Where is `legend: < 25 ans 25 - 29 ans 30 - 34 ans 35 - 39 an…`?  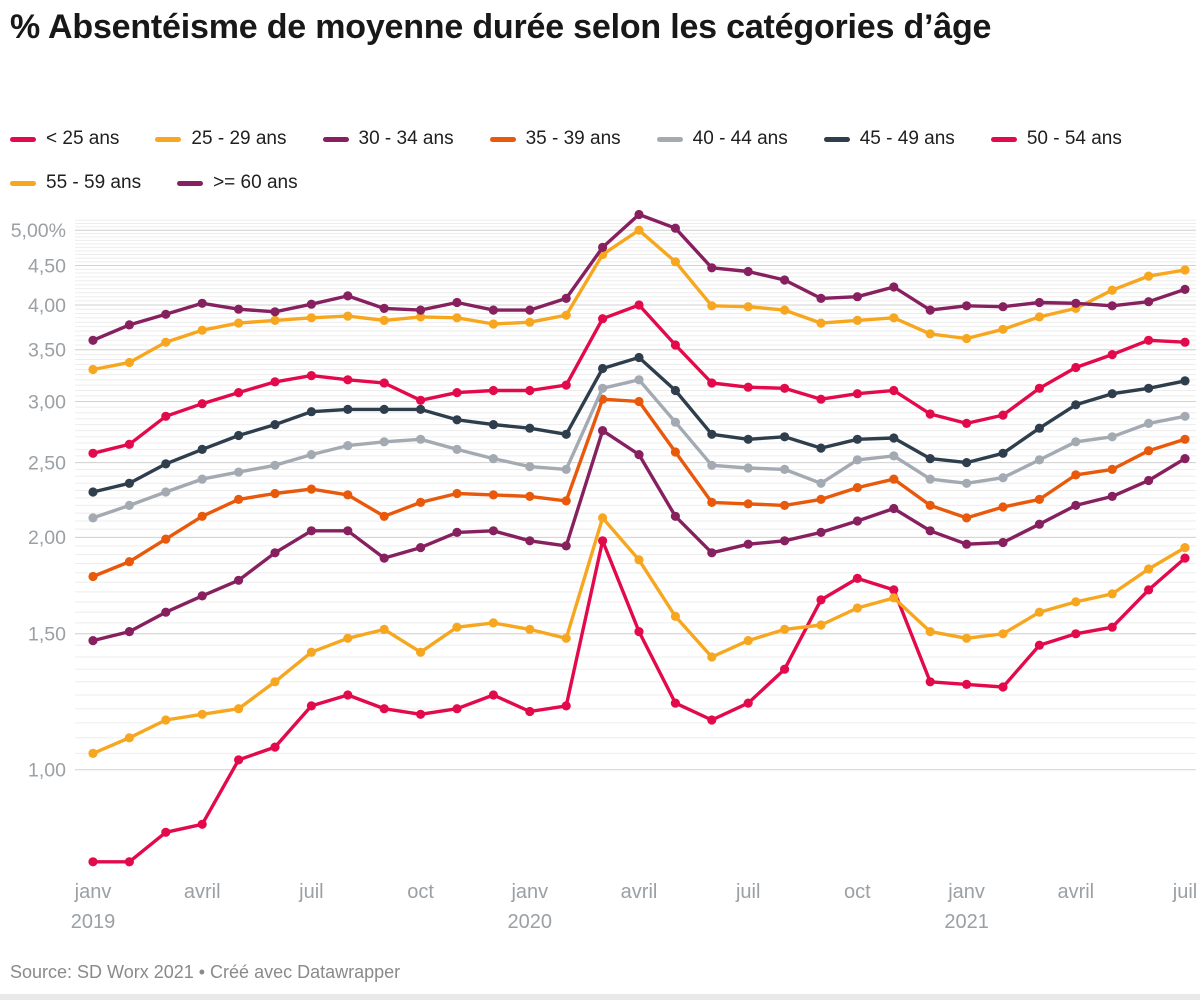 legend: < 25 ans 25 - 29 ans 30 - 34 ans 35 - 39 an… is located at coordinates (600, 161).